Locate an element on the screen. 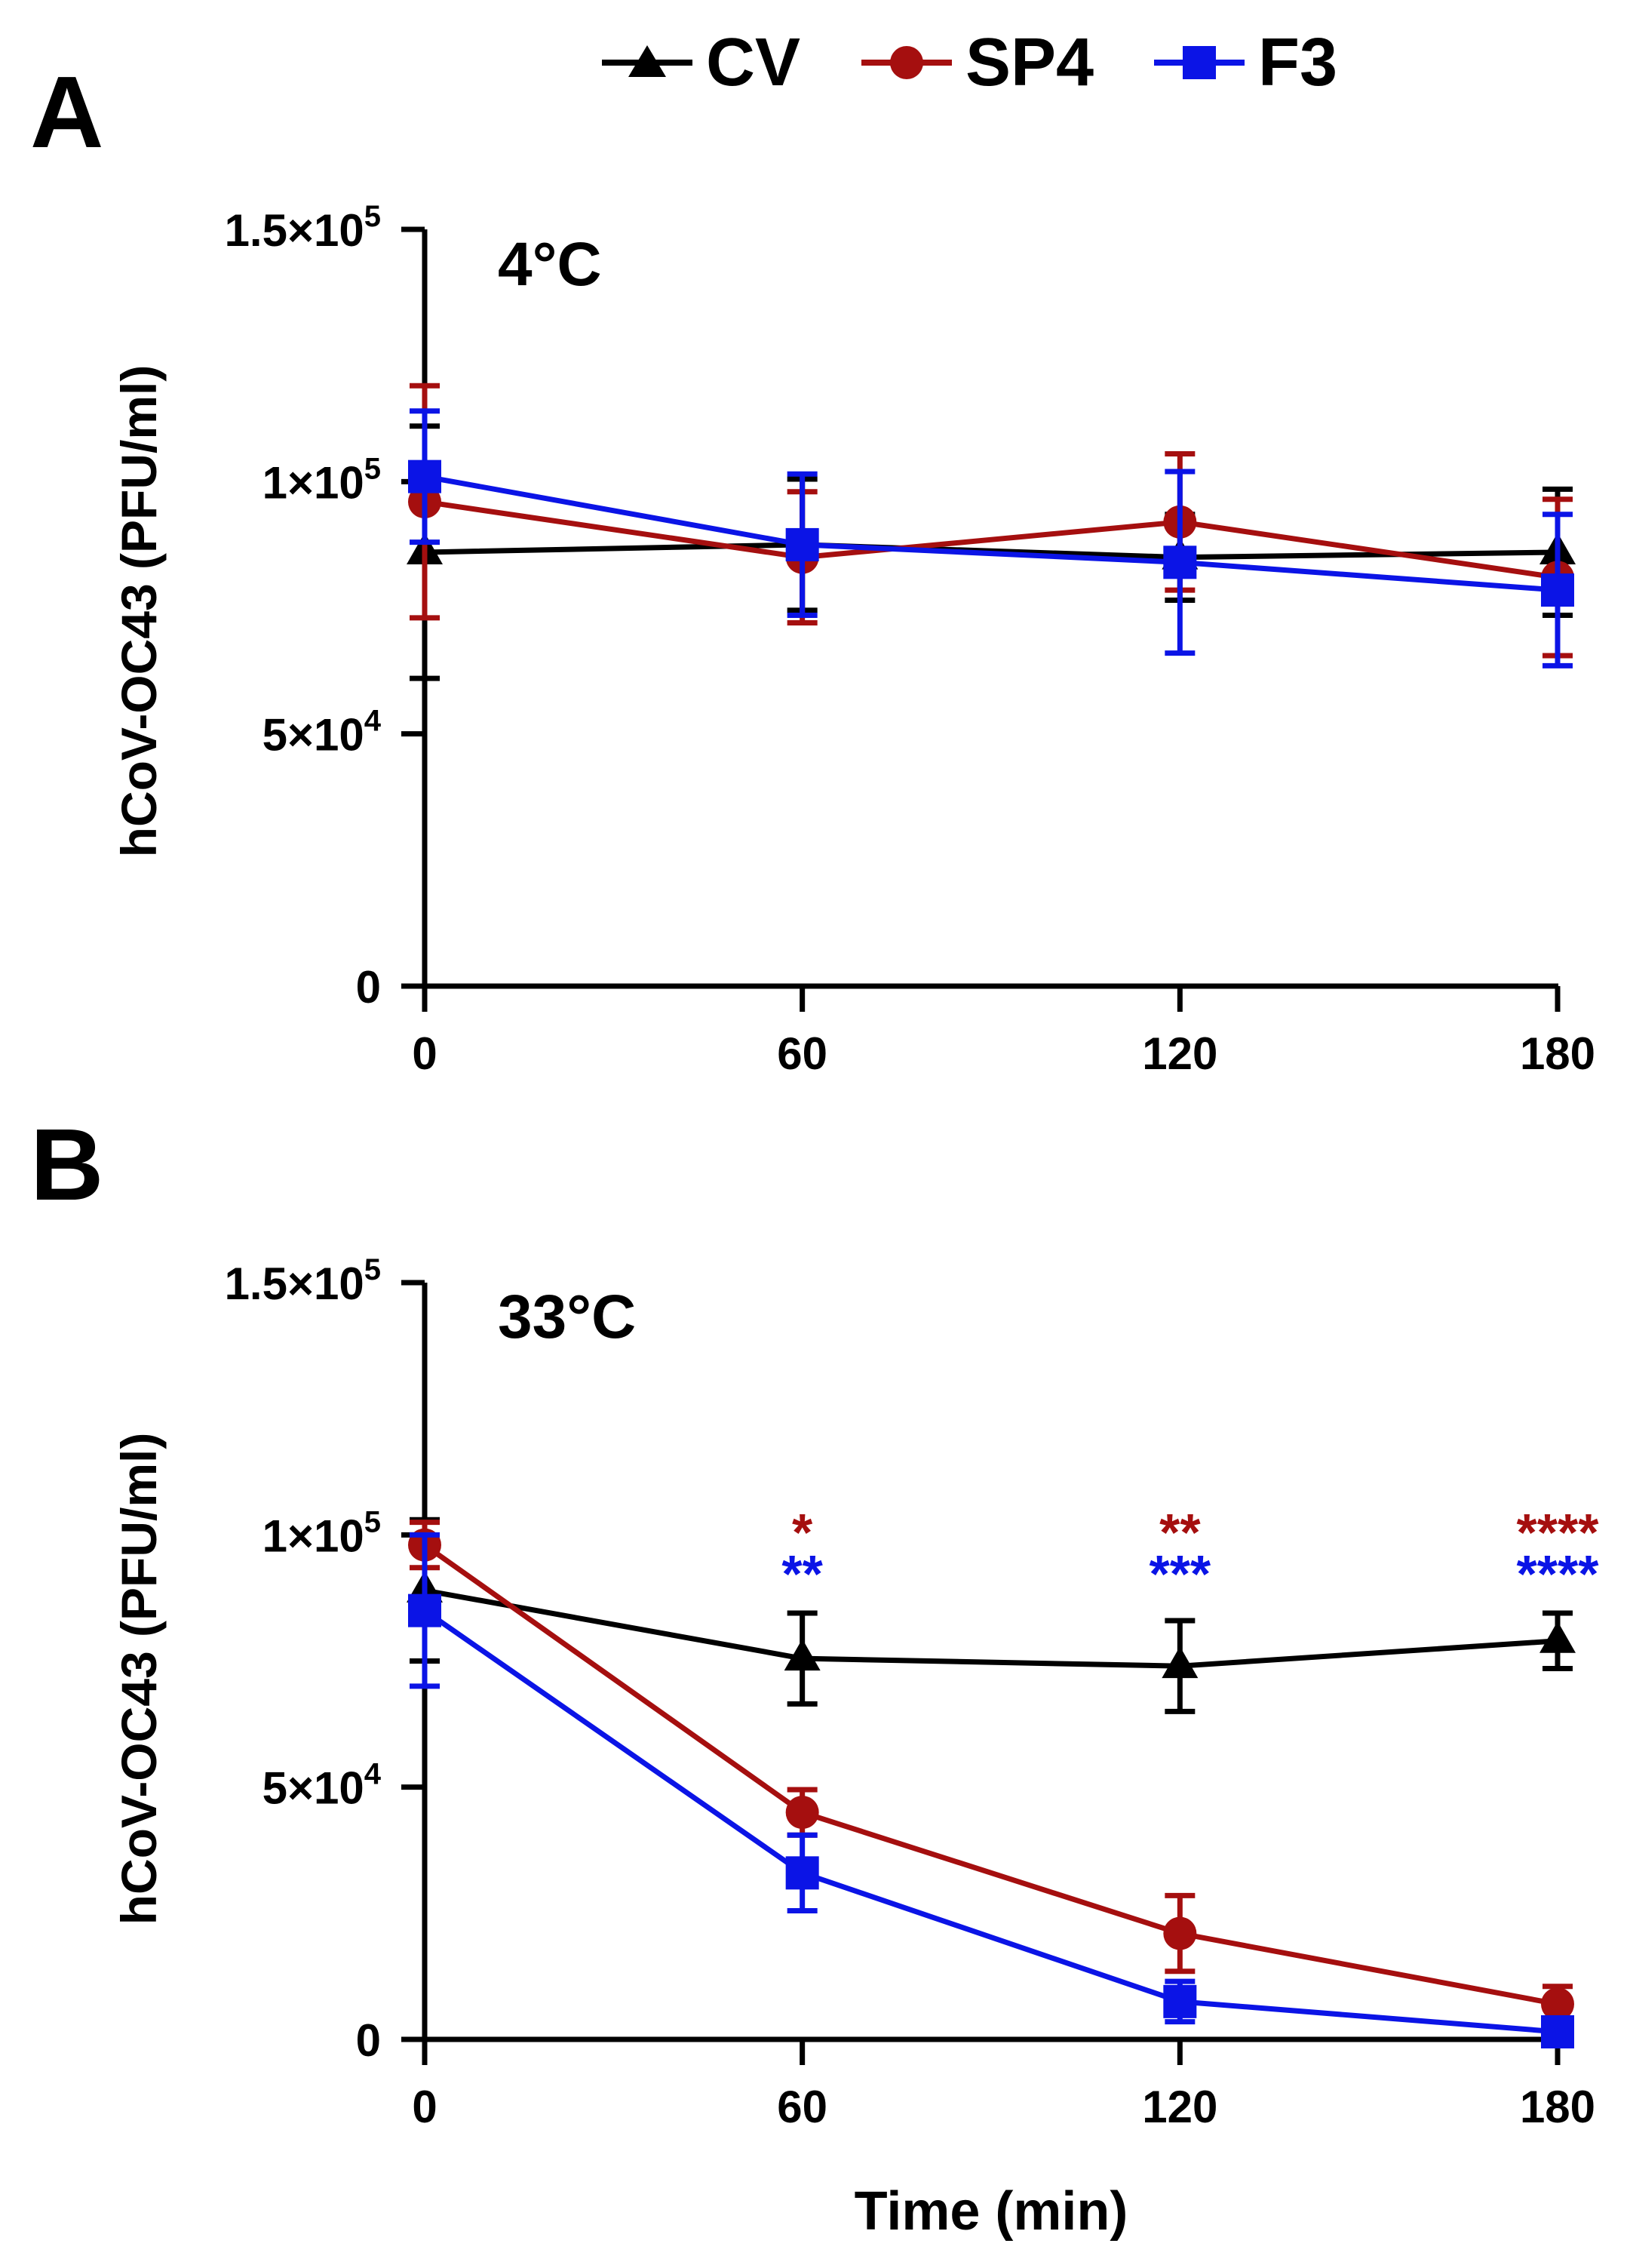 The width and height of the screenshot is (1630, 2268). series-line-cv is located at coordinates (991, 1628).